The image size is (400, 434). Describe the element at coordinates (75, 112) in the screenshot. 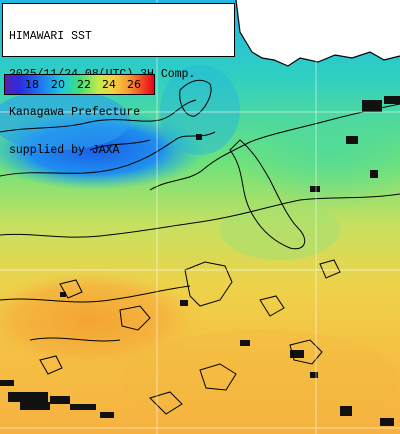

I see `region-name: Kanagawa Prefecture` at that location.